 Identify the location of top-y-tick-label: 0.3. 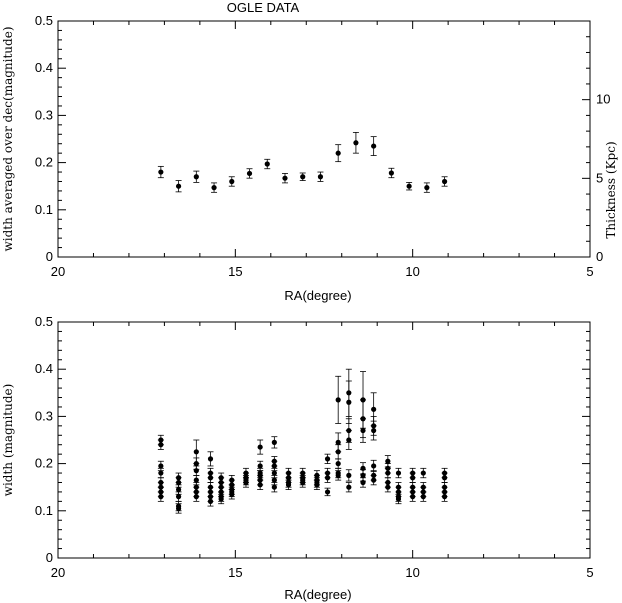
(44, 114).